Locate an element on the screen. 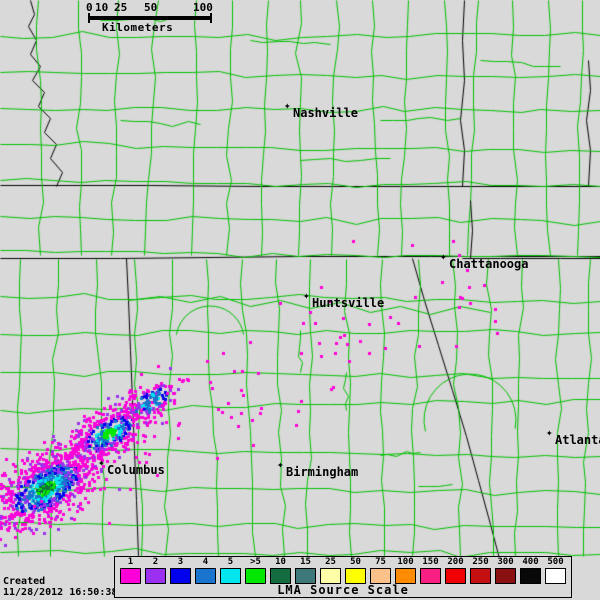 The image size is (600, 600). legend-level-label: >5 is located at coordinates (255, 562).